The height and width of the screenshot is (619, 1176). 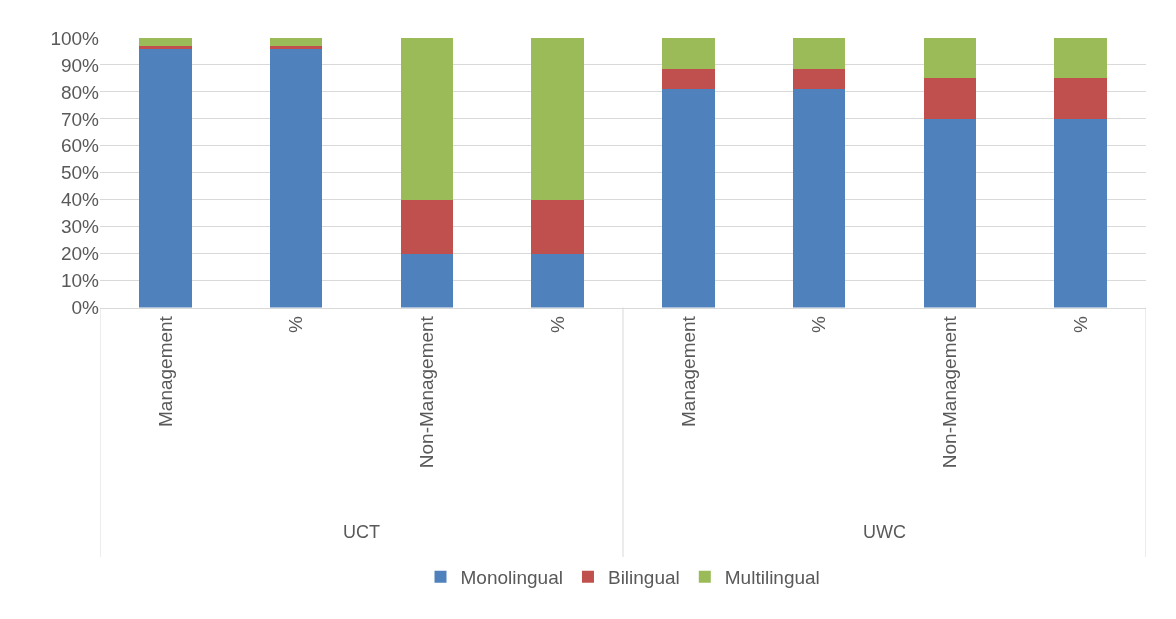 I want to click on y-tick-label: 50%, so click(x=80, y=173).